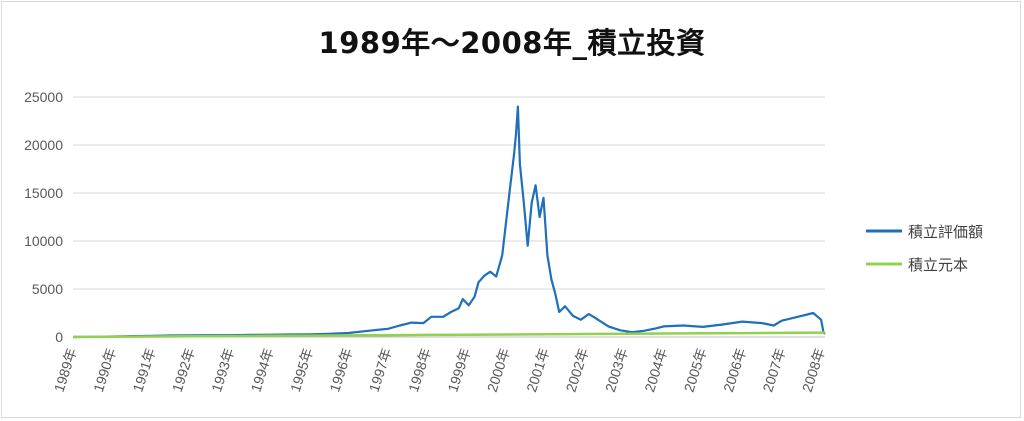 Image resolution: width=1024 pixels, height=421 pixels. Describe the element at coordinates (43, 241) in the screenshot. I see `y-tick-label: 10000` at that location.